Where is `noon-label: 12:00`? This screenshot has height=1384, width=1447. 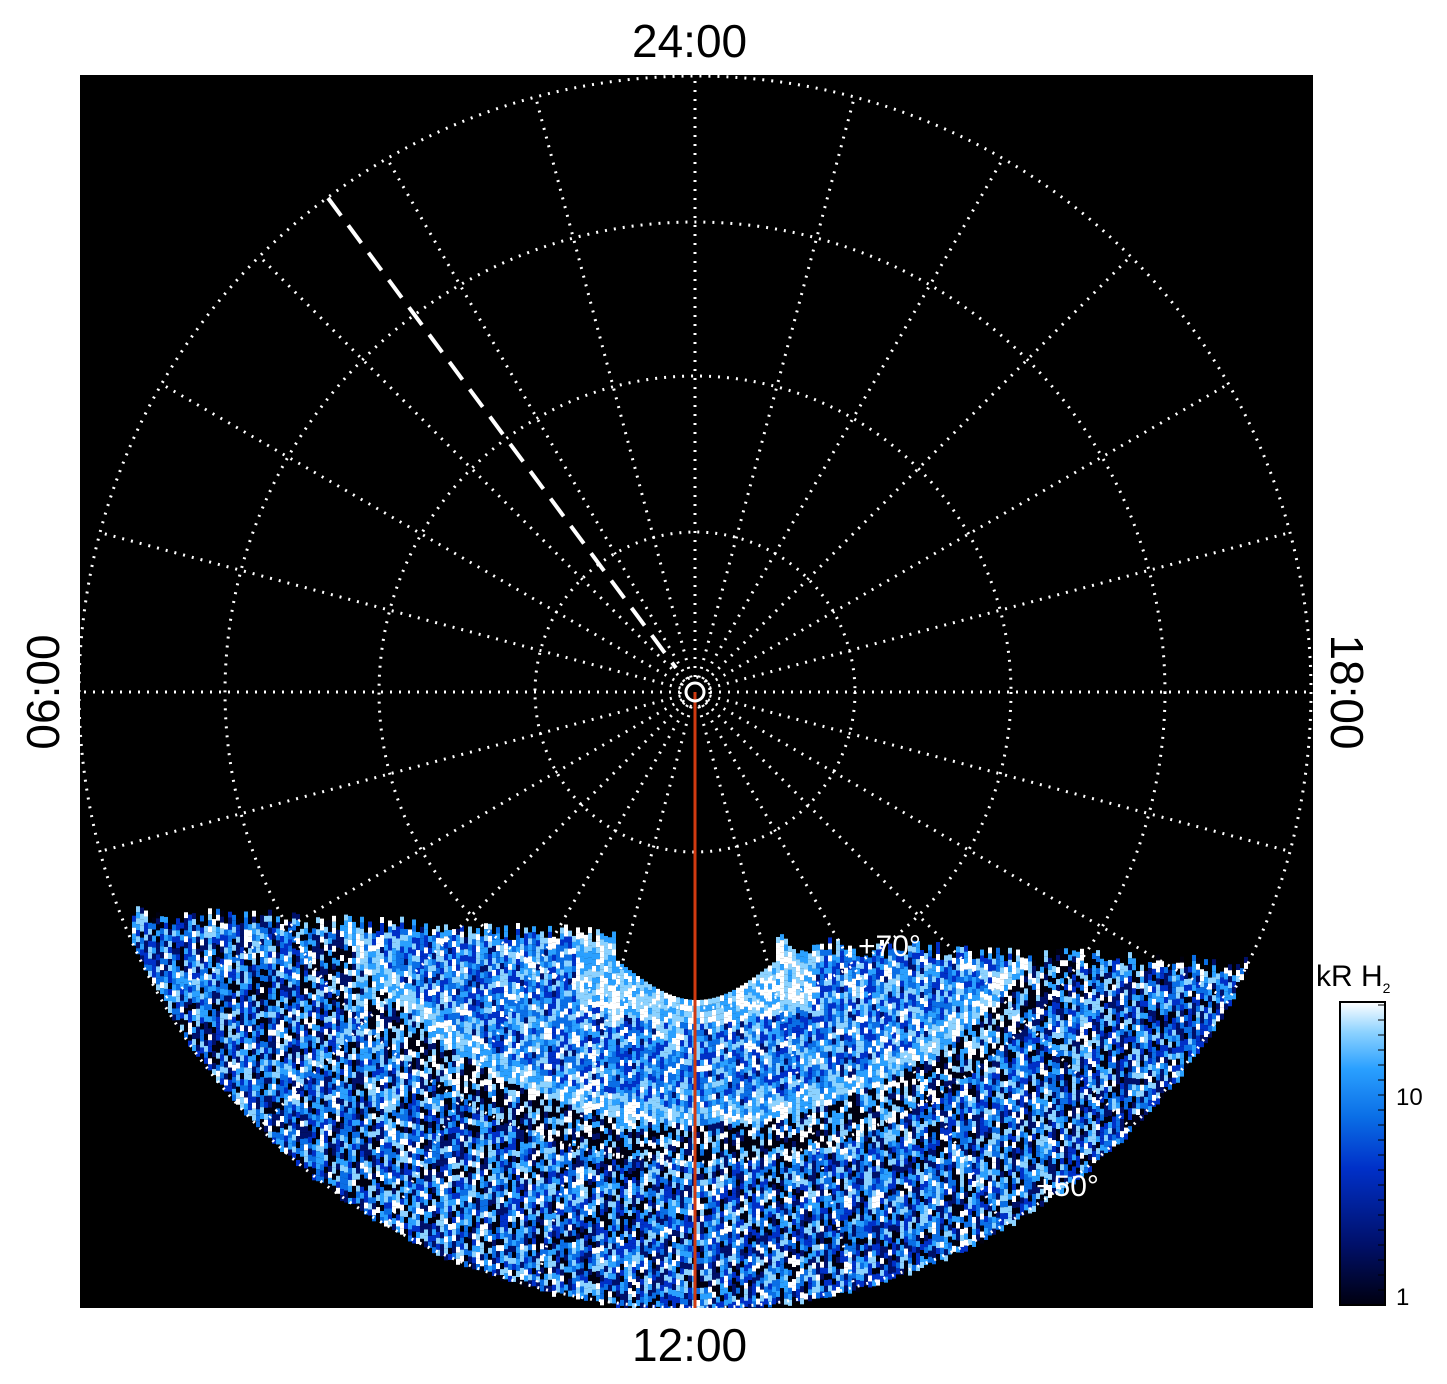
noon-label: 12:00 is located at coordinates (690, 1345).